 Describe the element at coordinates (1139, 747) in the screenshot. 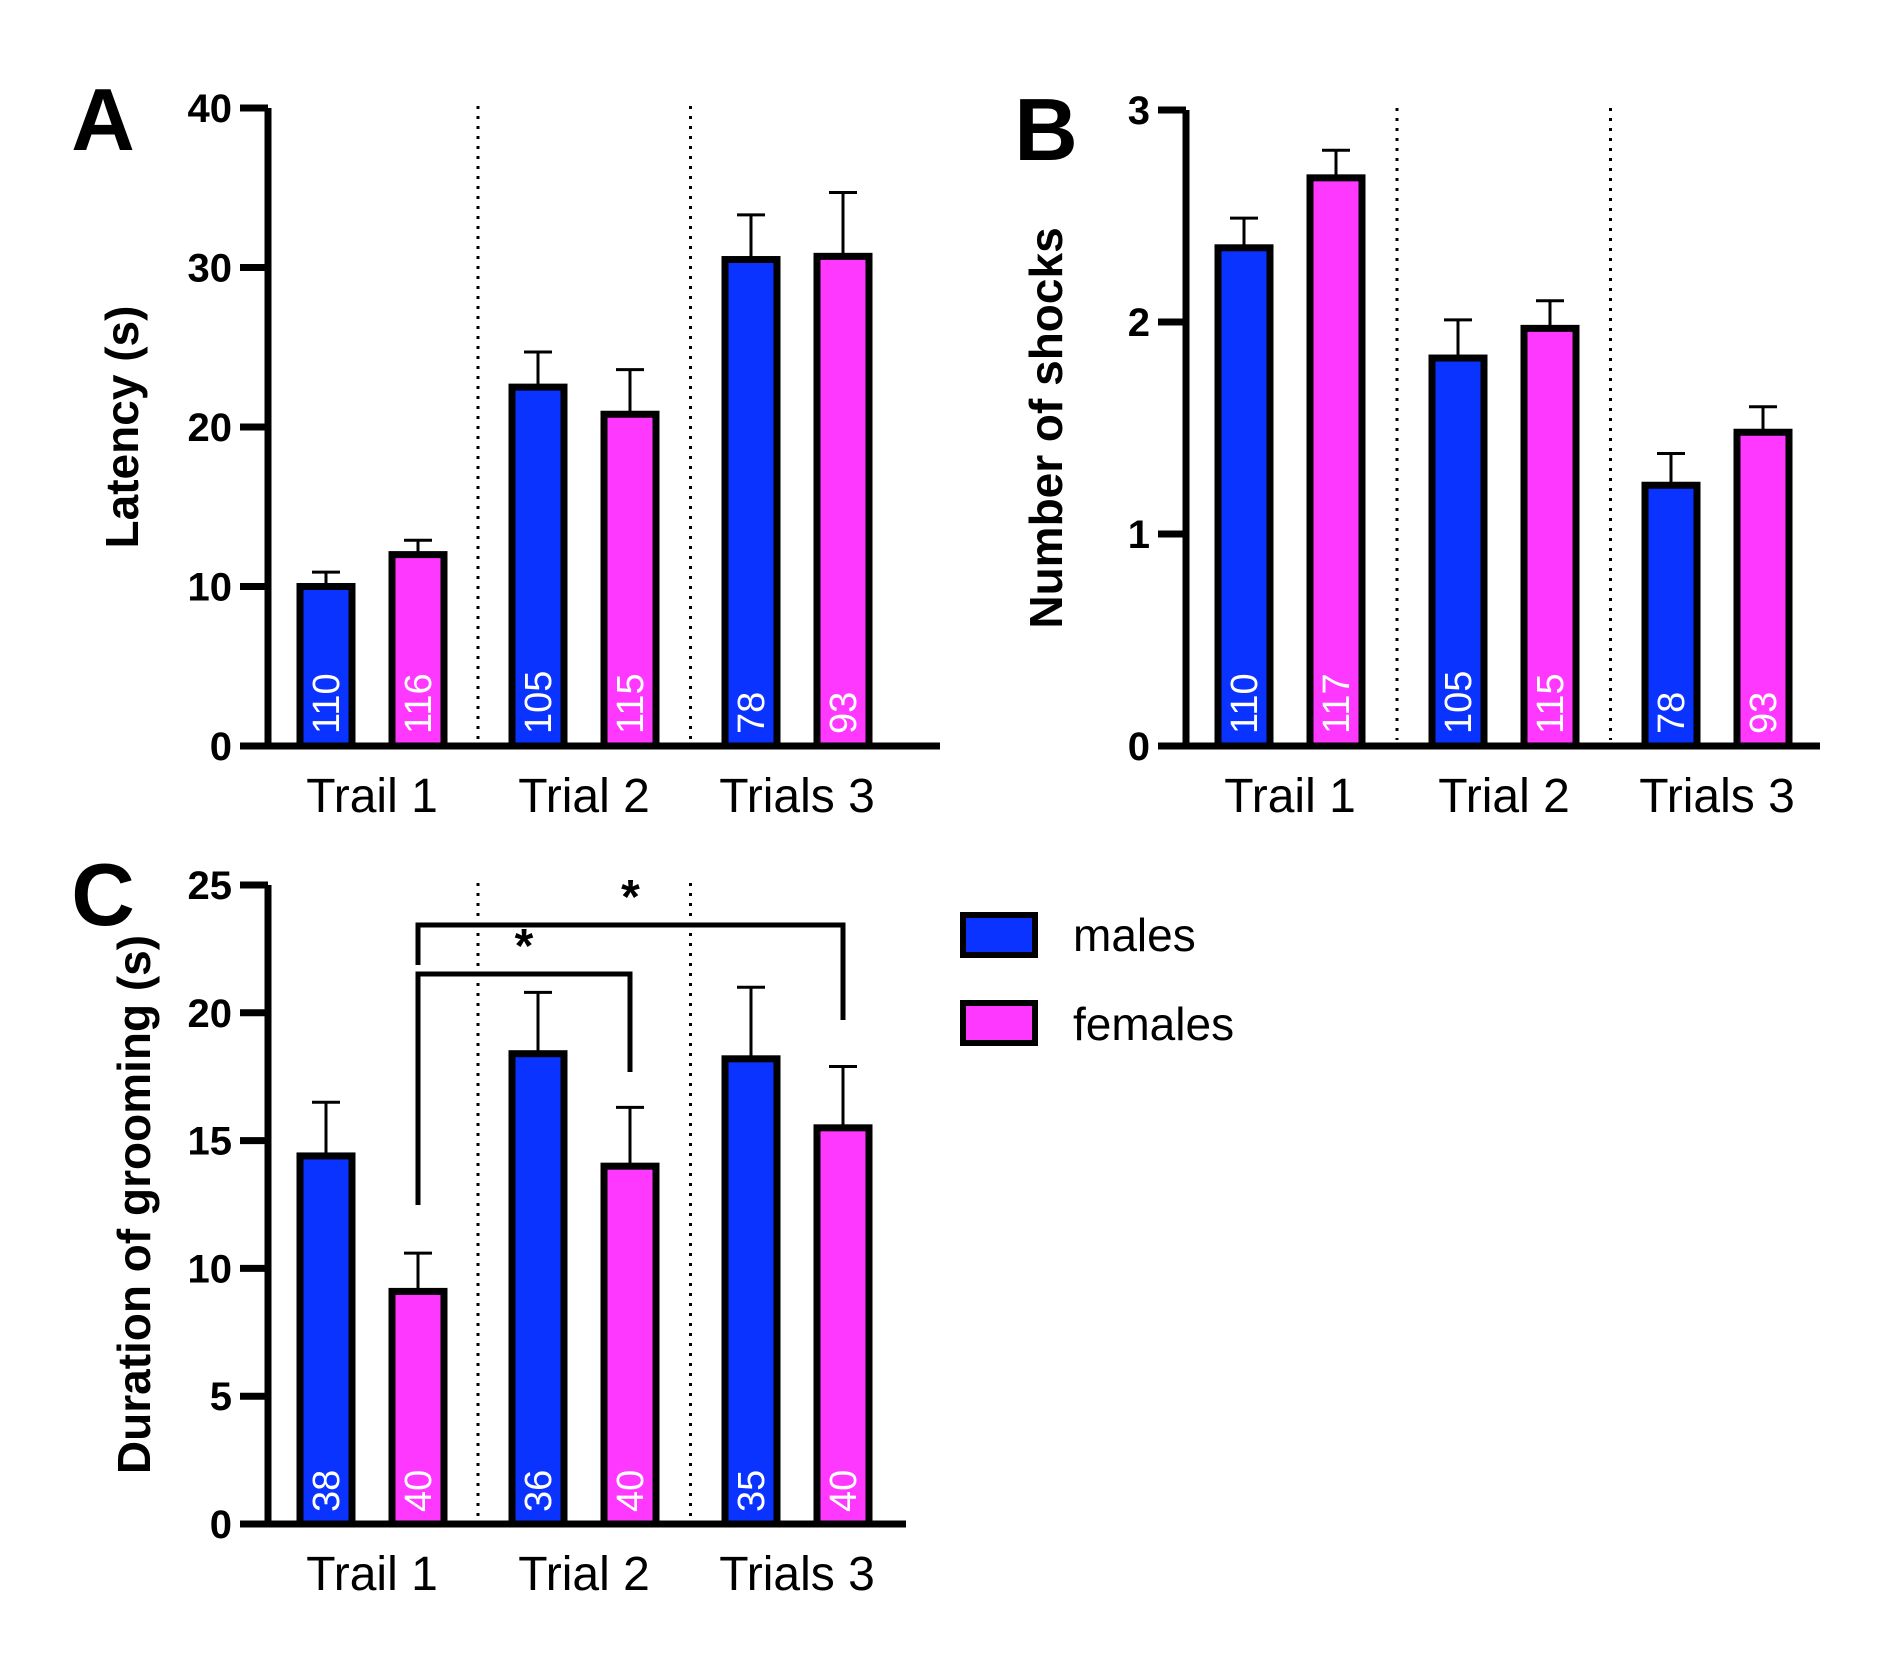

I see `y-tick-label-b-0: 0` at that location.